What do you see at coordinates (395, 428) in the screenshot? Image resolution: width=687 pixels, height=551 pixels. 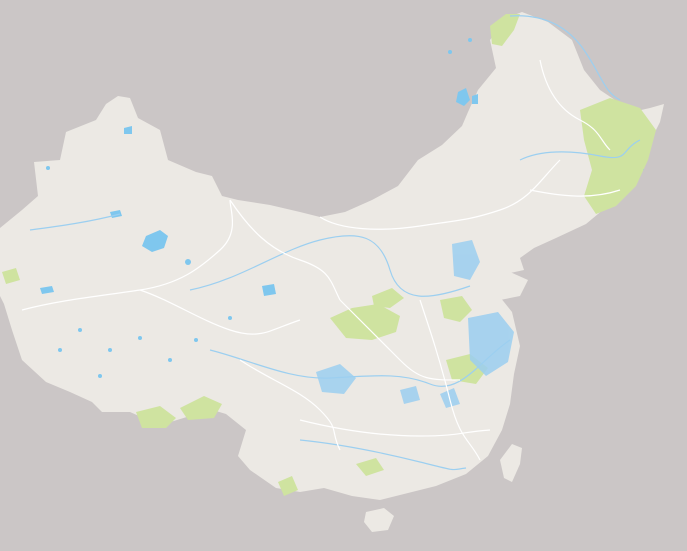 I see `boundary-south` at bounding box center [395, 428].